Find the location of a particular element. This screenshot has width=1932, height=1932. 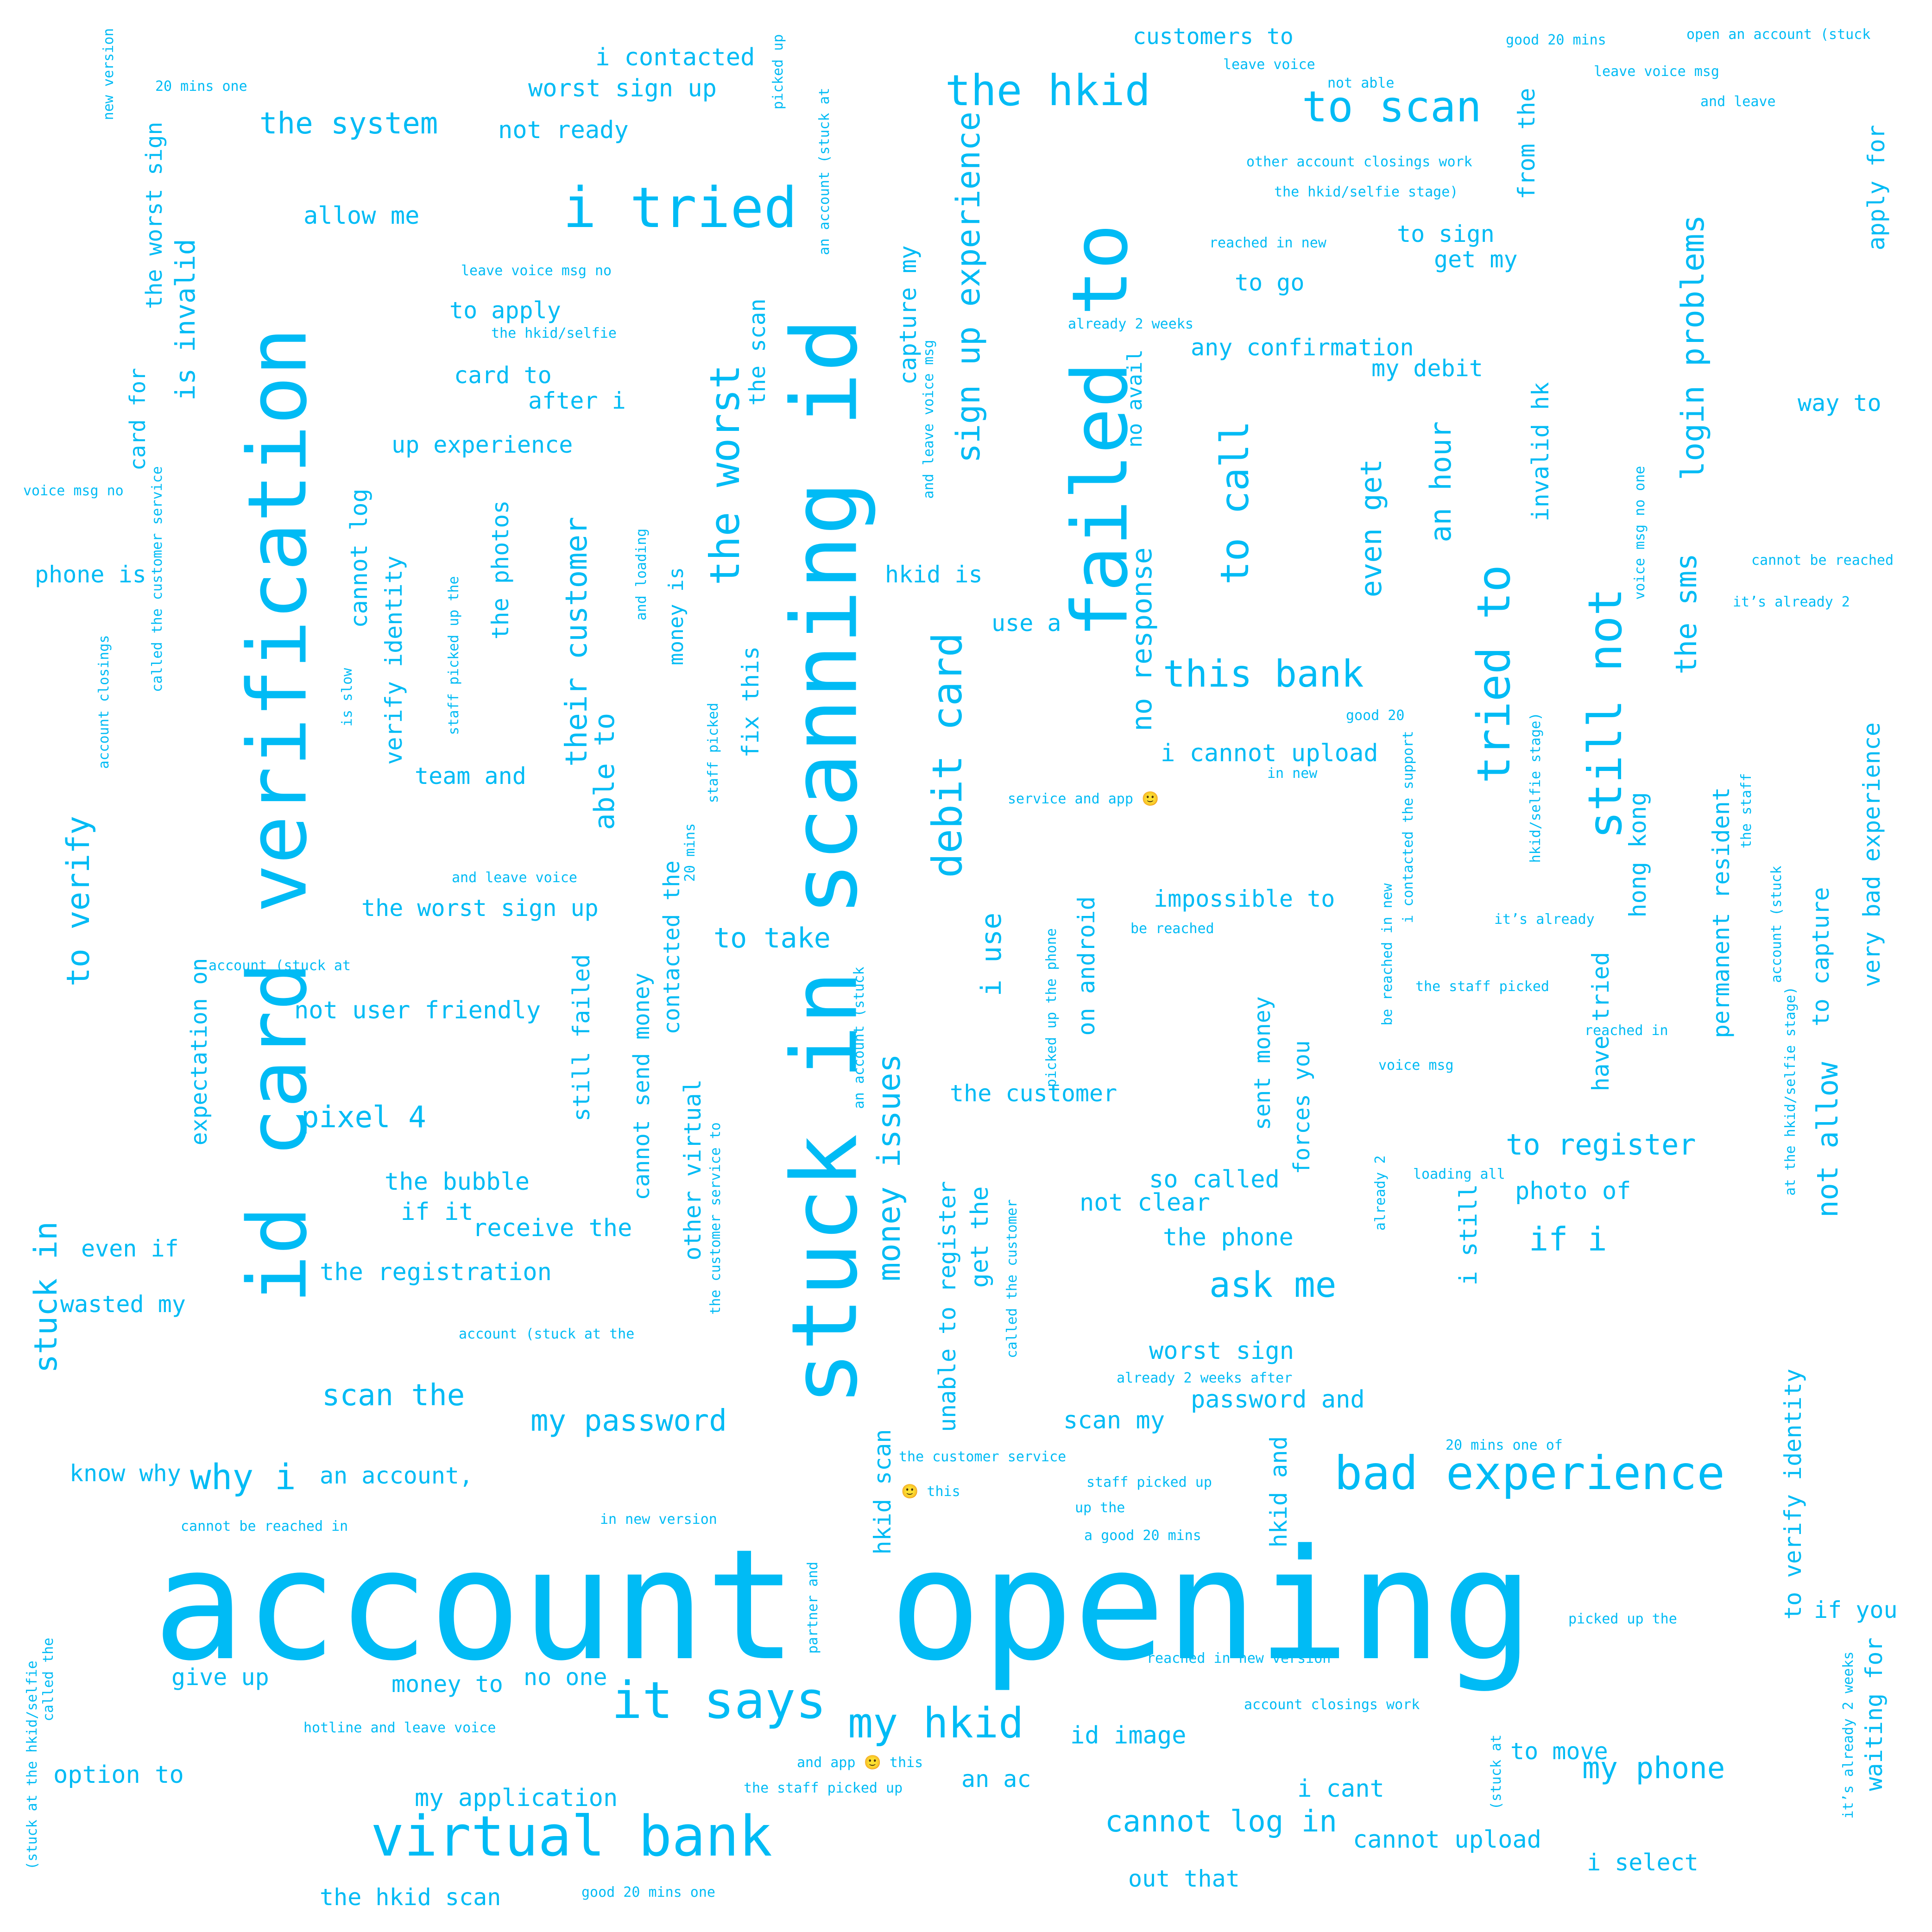

cloud-word: expectation on is located at coordinates (199, 1052).